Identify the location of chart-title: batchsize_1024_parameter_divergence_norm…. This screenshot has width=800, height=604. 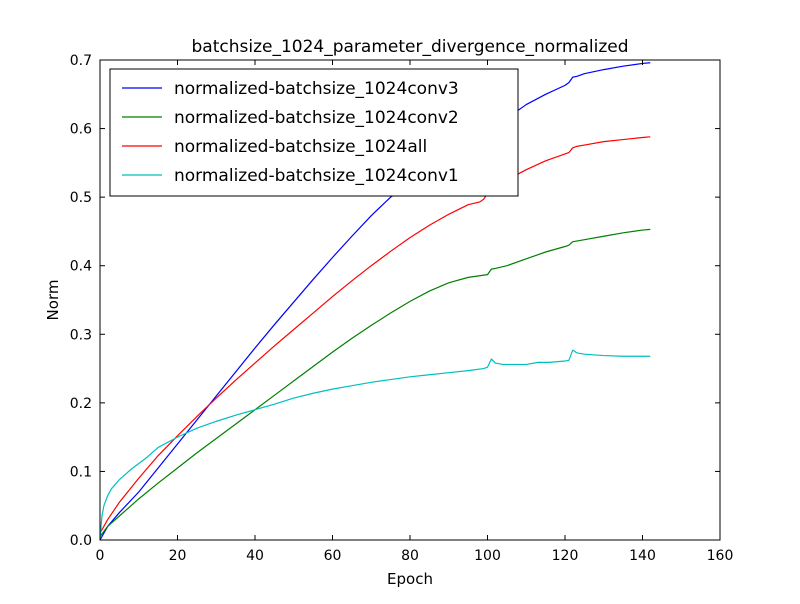
(410, 47).